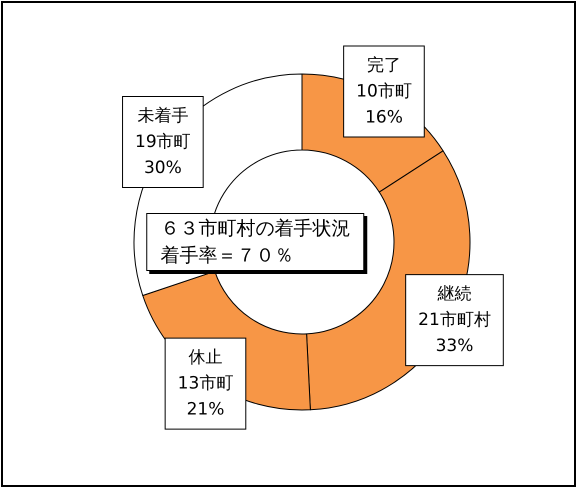 The height and width of the screenshot is (488, 577). I want to click on text: ６３市町村の着手状況, so click(255, 229).